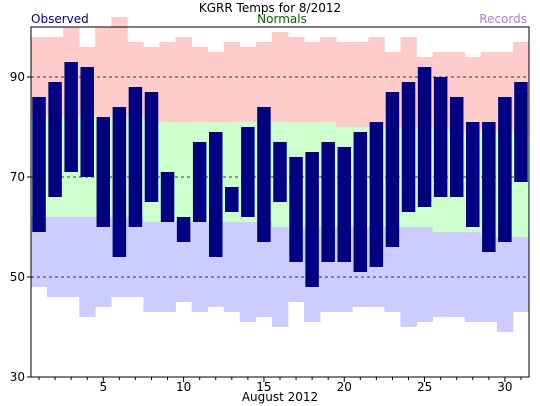 The height and width of the screenshot is (406, 540). Describe the element at coordinates (17, 177) in the screenshot. I see `y-tick-label: 70` at that location.